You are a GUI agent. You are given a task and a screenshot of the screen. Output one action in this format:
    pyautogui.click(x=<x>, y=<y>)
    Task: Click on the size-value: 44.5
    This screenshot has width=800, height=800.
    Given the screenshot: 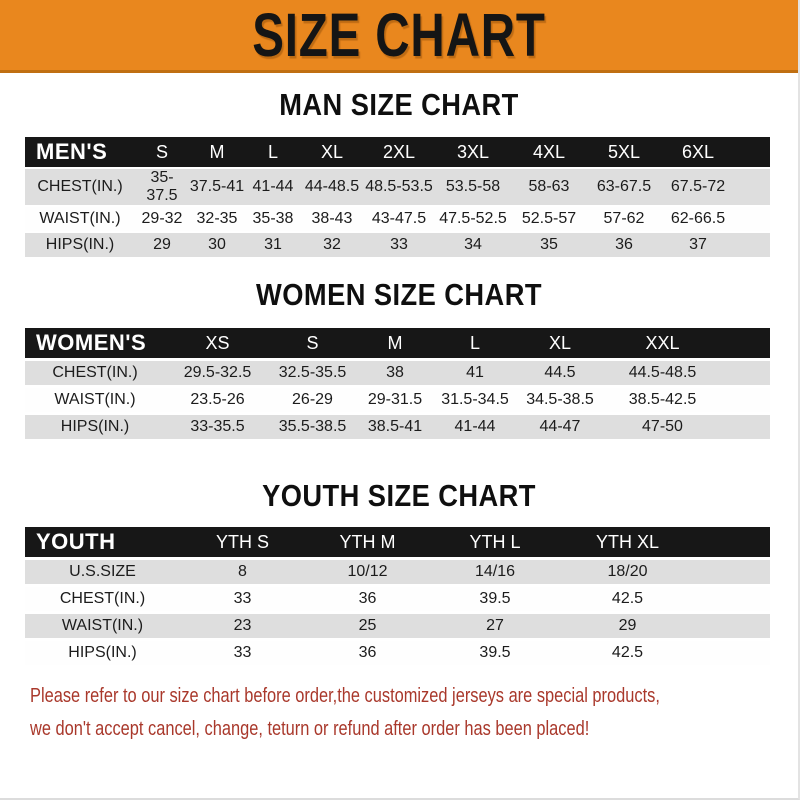 What is the action you would take?
    pyautogui.click(x=560, y=373)
    